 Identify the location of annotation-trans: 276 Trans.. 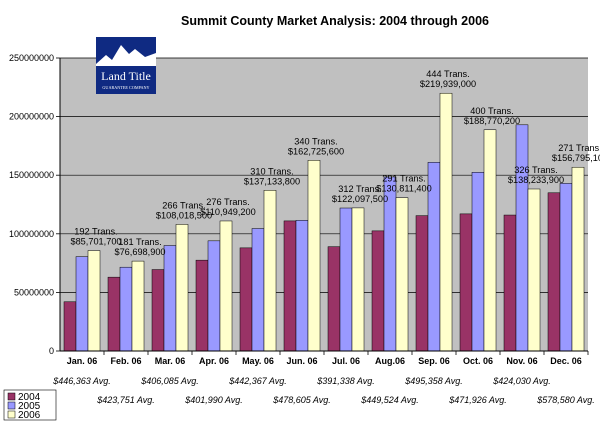
(227, 202).